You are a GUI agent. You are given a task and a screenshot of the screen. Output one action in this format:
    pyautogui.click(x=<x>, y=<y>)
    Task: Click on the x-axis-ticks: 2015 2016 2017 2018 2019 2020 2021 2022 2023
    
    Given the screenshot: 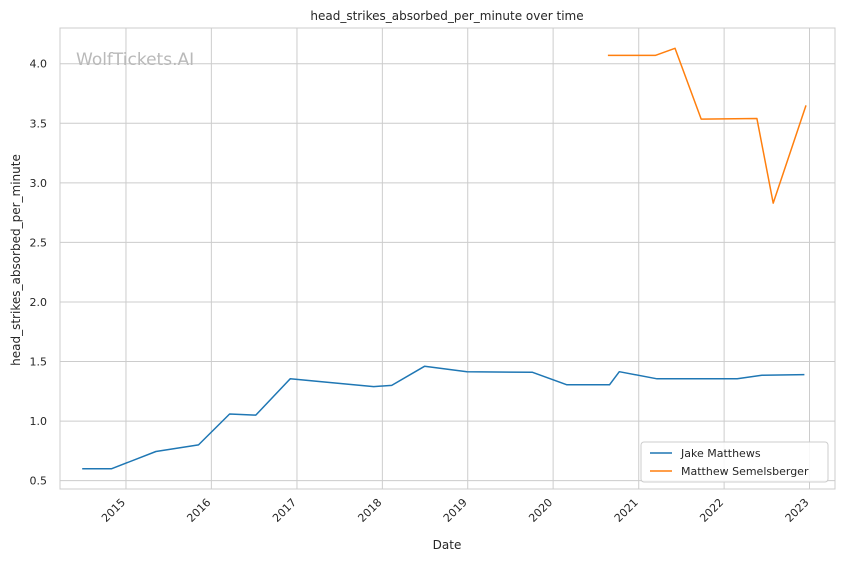 What is the action you would take?
    pyautogui.click(x=455, y=510)
    